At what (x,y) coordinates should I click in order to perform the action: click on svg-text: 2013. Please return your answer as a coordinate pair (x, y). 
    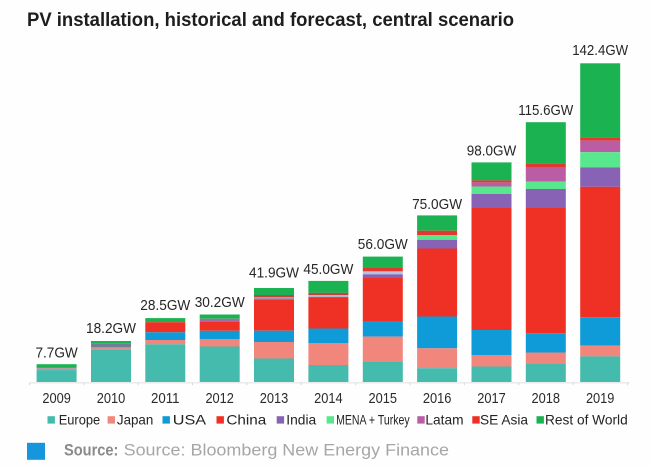
    Looking at the image, I should click on (274, 399).